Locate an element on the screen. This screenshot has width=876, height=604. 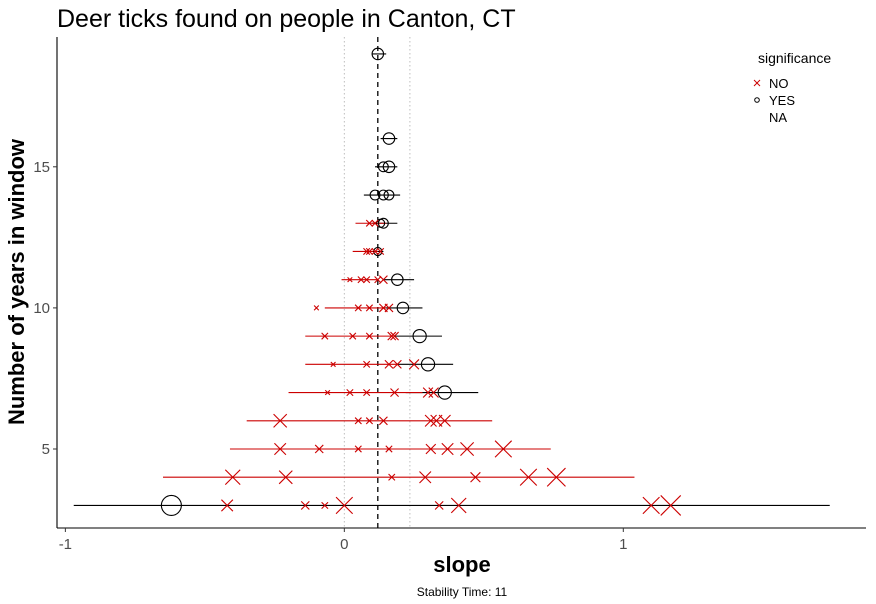
legend-label: NA is located at coordinates (778, 117).